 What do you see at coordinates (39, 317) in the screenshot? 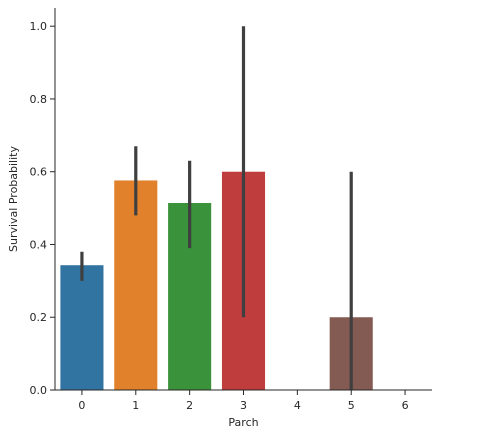
I see `y-tick-label: 0.2` at bounding box center [39, 317].